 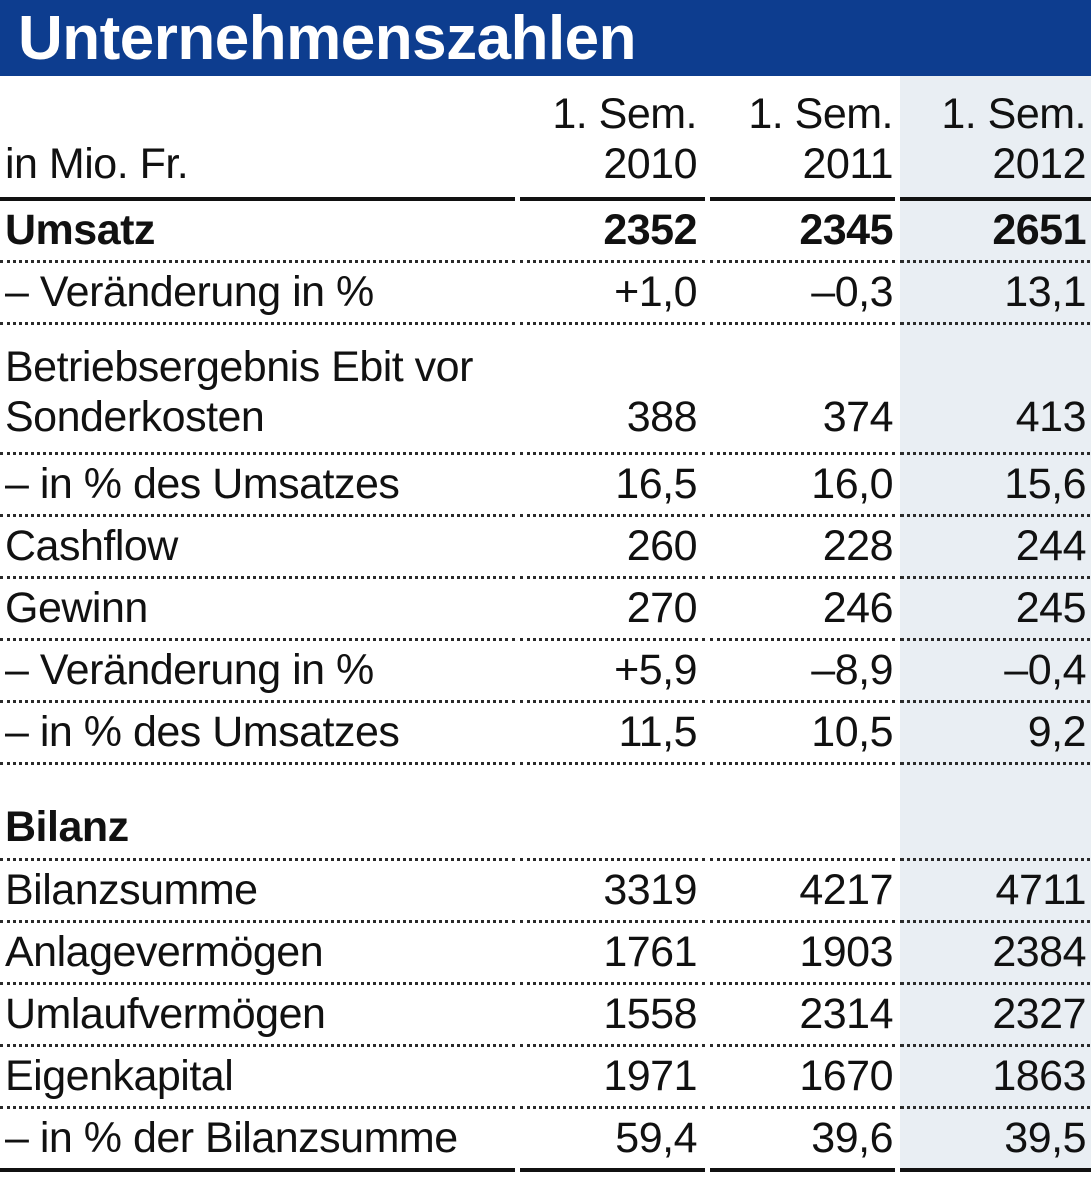 I want to click on section-label: Bilanz, so click(x=257, y=813).